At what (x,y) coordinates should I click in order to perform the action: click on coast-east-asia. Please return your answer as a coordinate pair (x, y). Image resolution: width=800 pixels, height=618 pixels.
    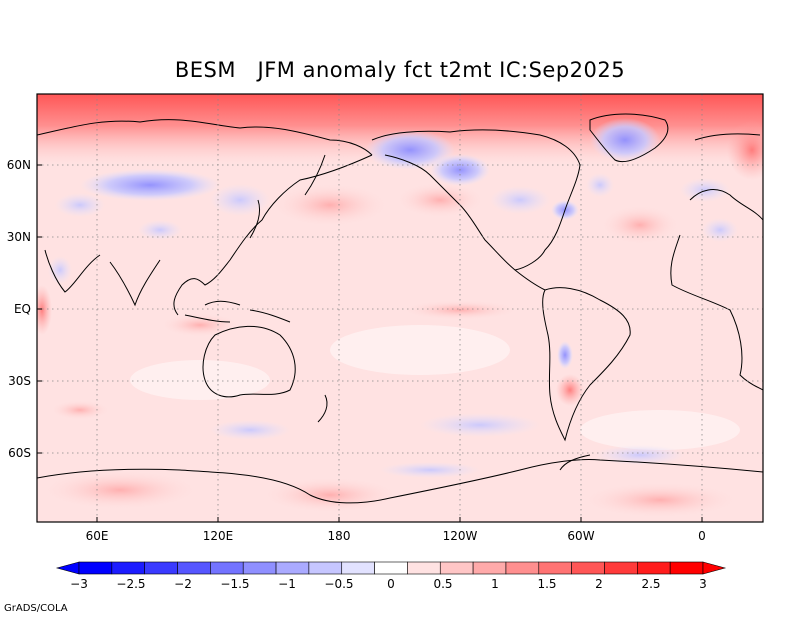
    Looking at the image, I should click on (273, 235).